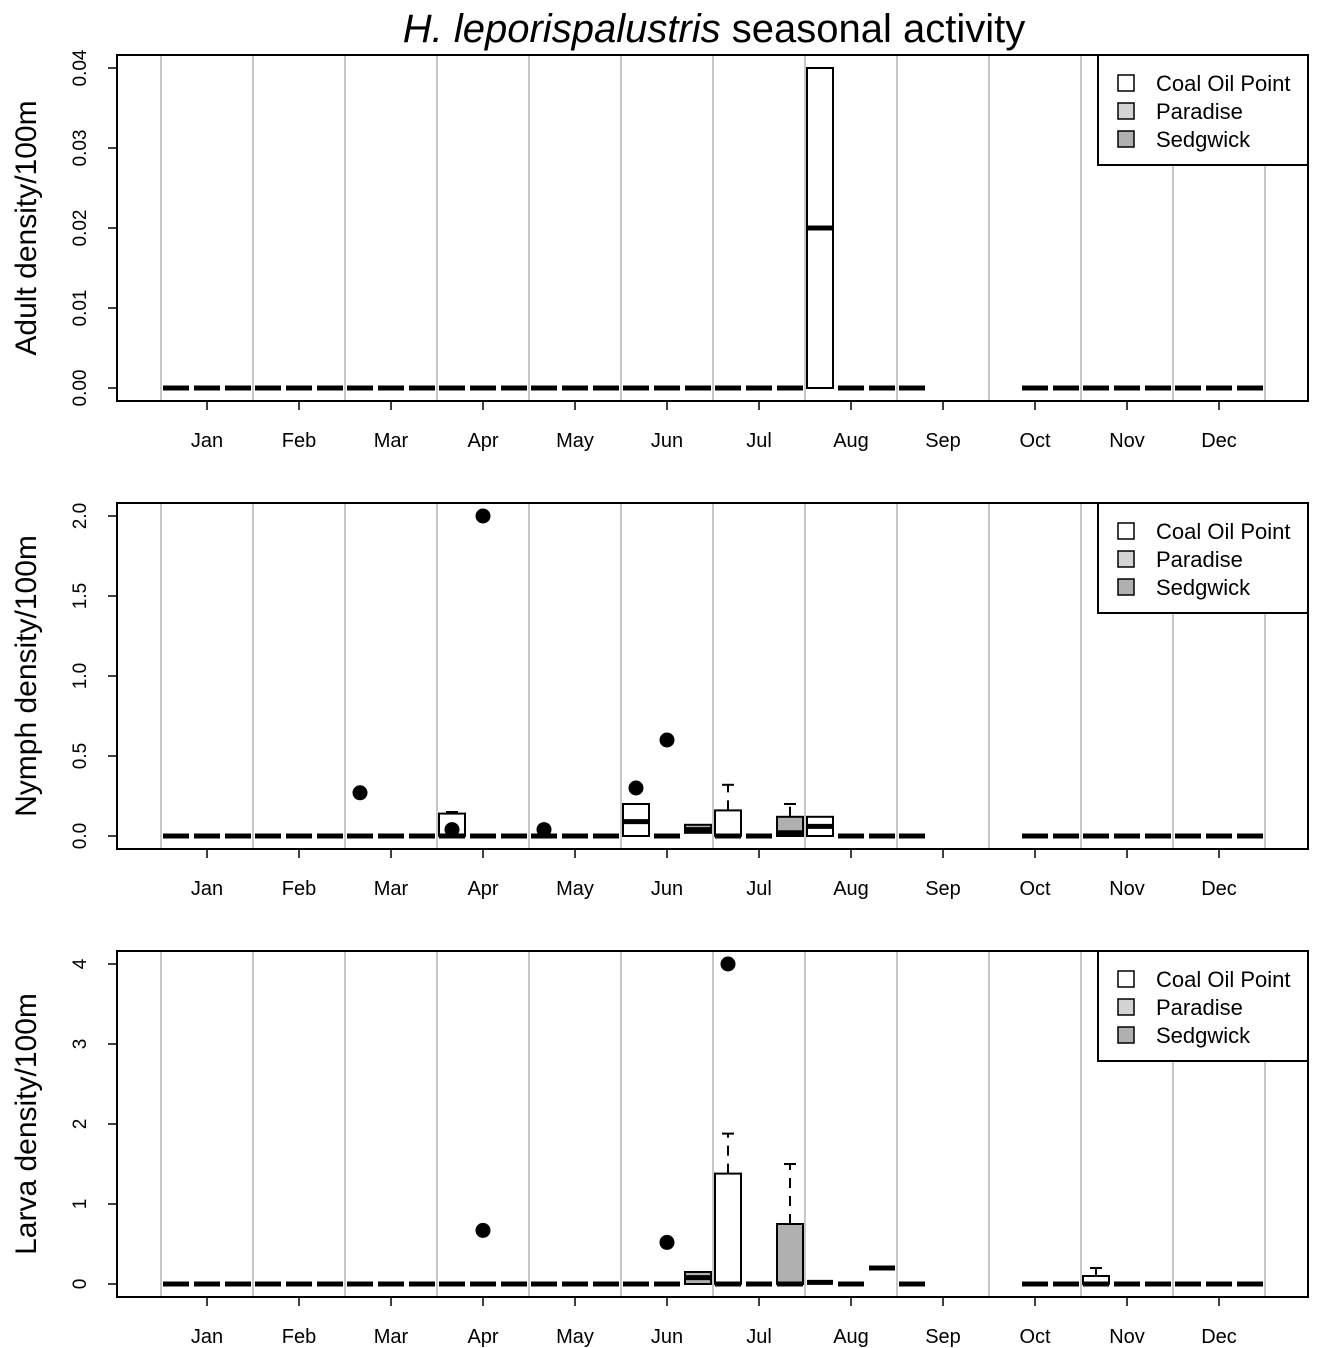 Image resolution: width=1318 pixels, height=1348 pixels. What do you see at coordinates (562, 29) in the screenshot?
I see `figure-title-species: H. leporispalustris` at bounding box center [562, 29].